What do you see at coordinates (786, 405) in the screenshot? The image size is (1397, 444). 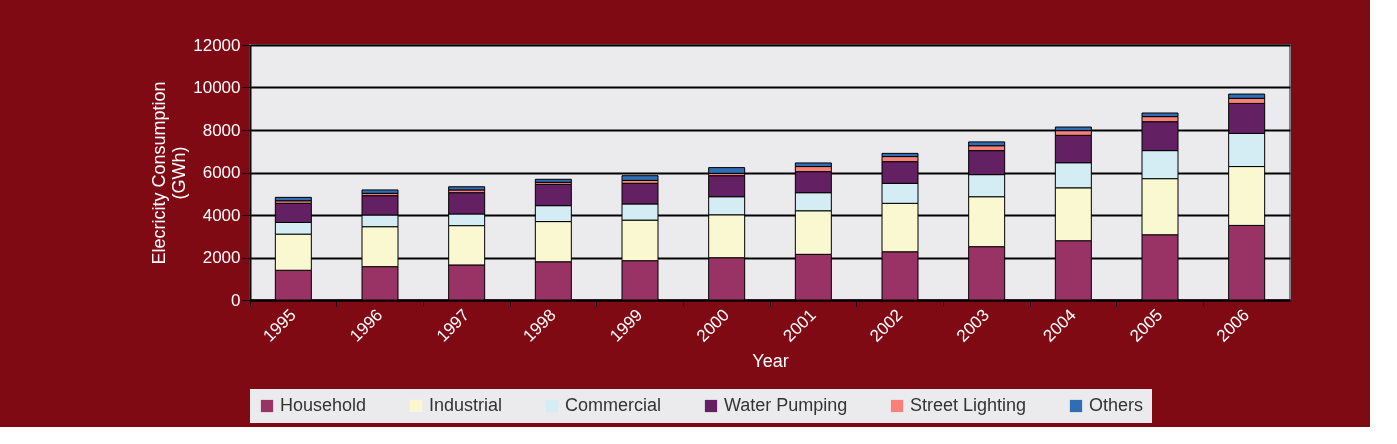 I see `legend-label: Water Pumping` at bounding box center [786, 405].